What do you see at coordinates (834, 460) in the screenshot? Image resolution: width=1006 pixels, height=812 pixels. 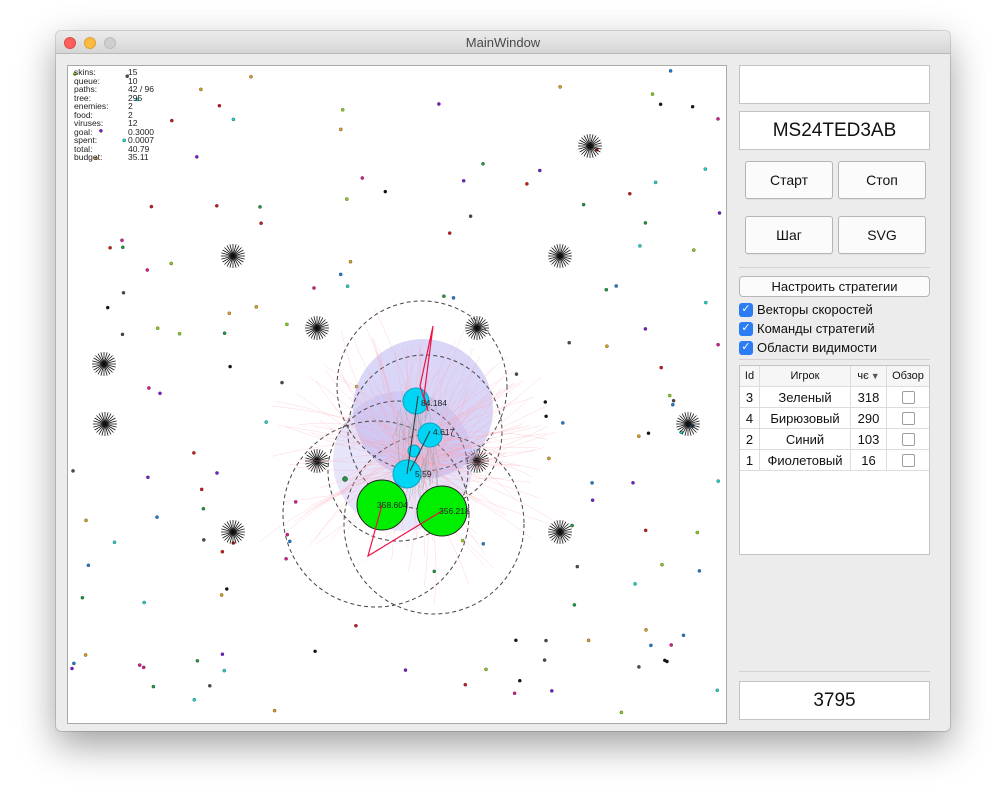 I see `table-row: 1 Фиолетовый 16` at bounding box center [834, 460].